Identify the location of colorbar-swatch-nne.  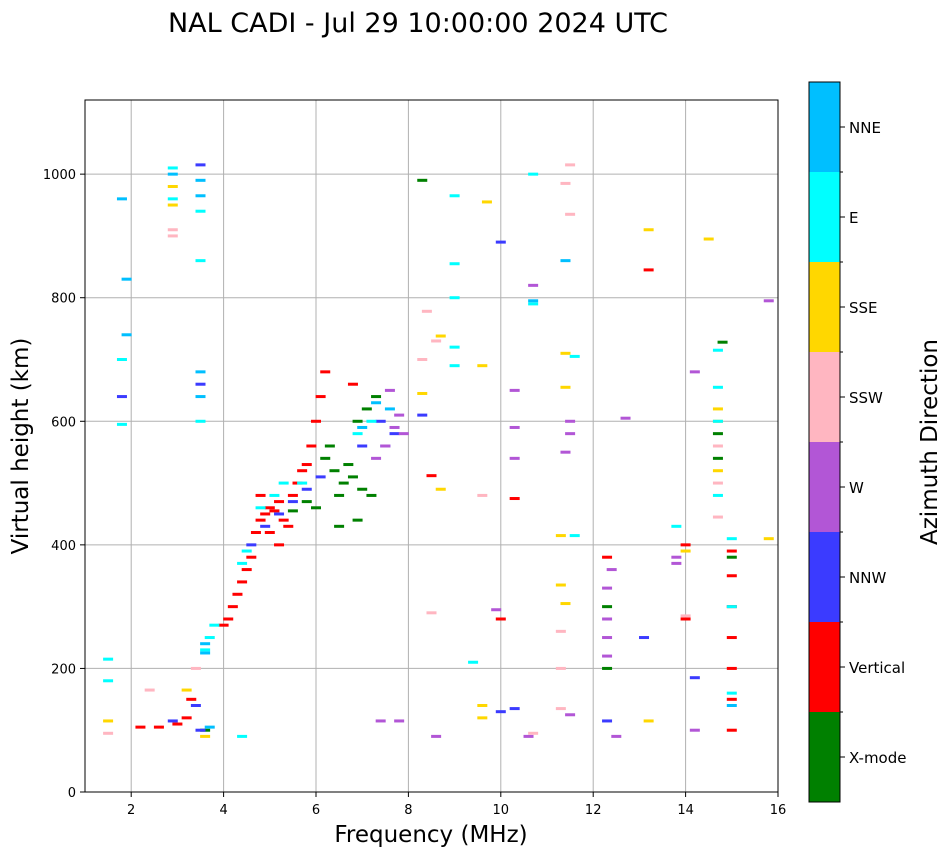
(824, 127).